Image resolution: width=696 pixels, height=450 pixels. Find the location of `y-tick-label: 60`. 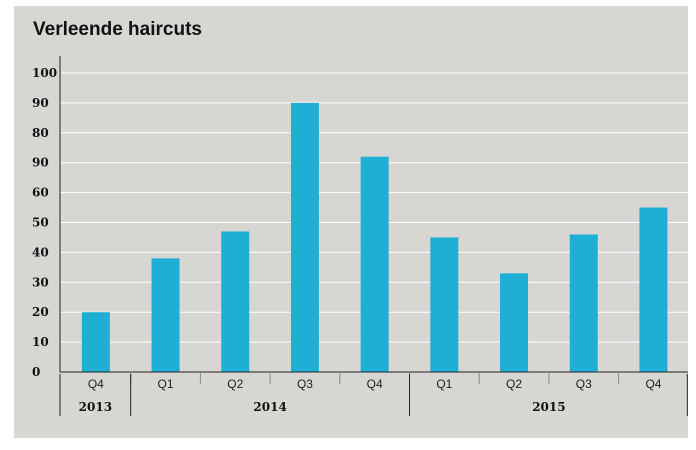

y-tick-label: 60 is located at coordinates (40, 193).